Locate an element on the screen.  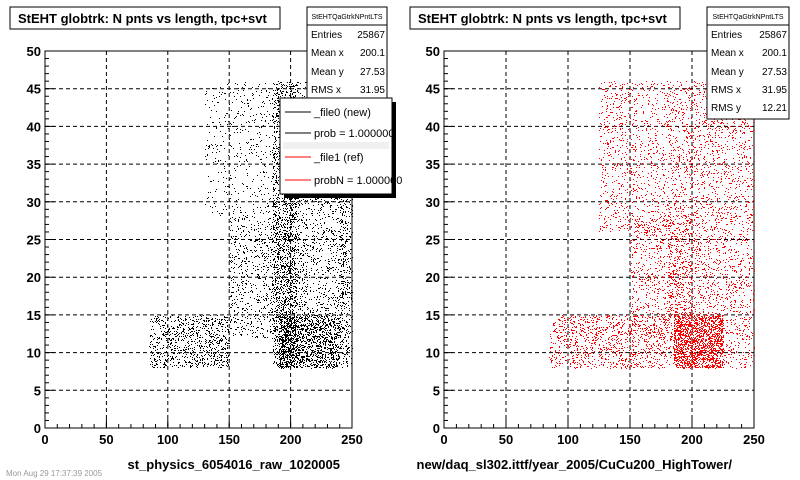
left-x-tick-label: 150 is located at coordinates (229, 439).